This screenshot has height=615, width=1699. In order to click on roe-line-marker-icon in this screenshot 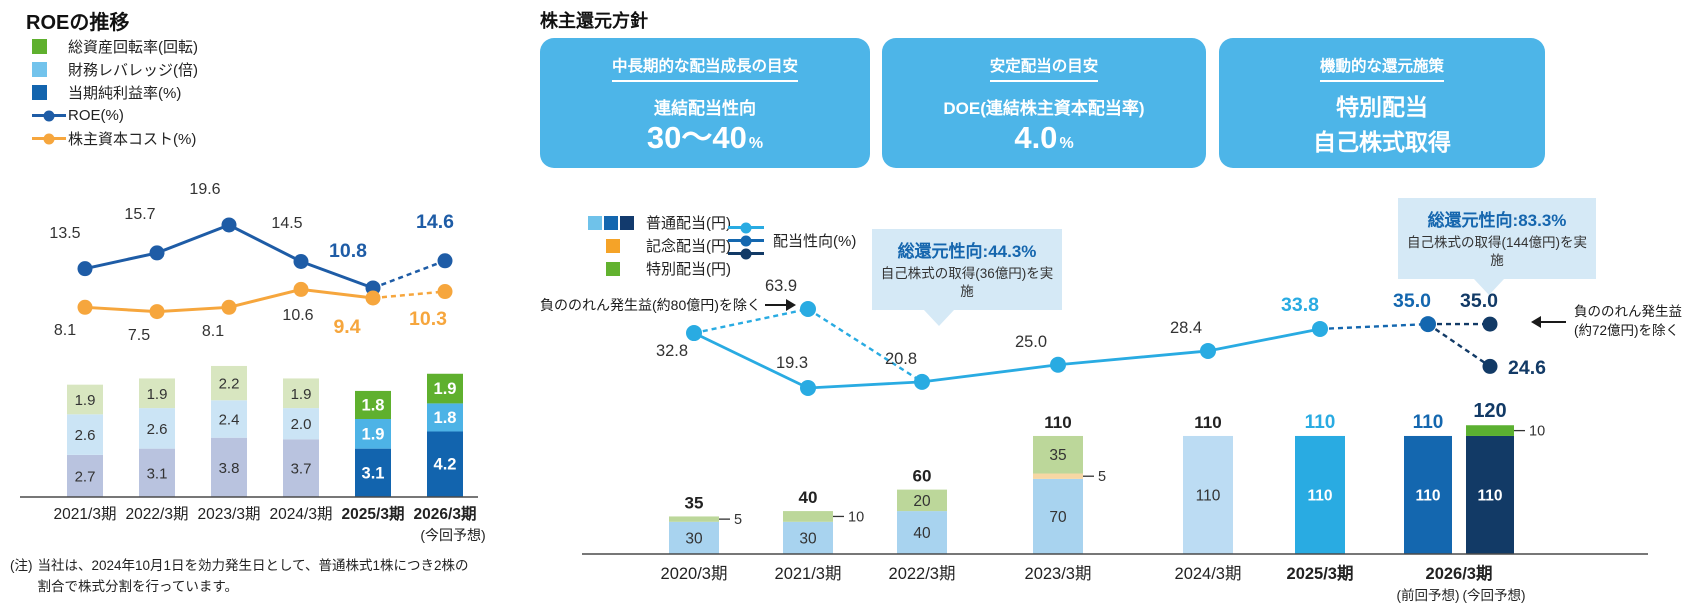, I will do `click(49, 115)`.